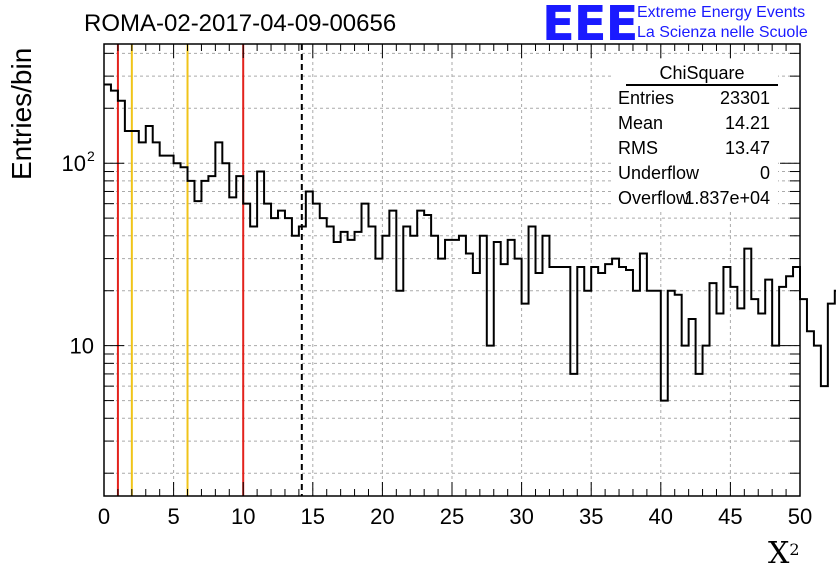  I want to click on x-axis-label-sup: 2, so click(794, 549).